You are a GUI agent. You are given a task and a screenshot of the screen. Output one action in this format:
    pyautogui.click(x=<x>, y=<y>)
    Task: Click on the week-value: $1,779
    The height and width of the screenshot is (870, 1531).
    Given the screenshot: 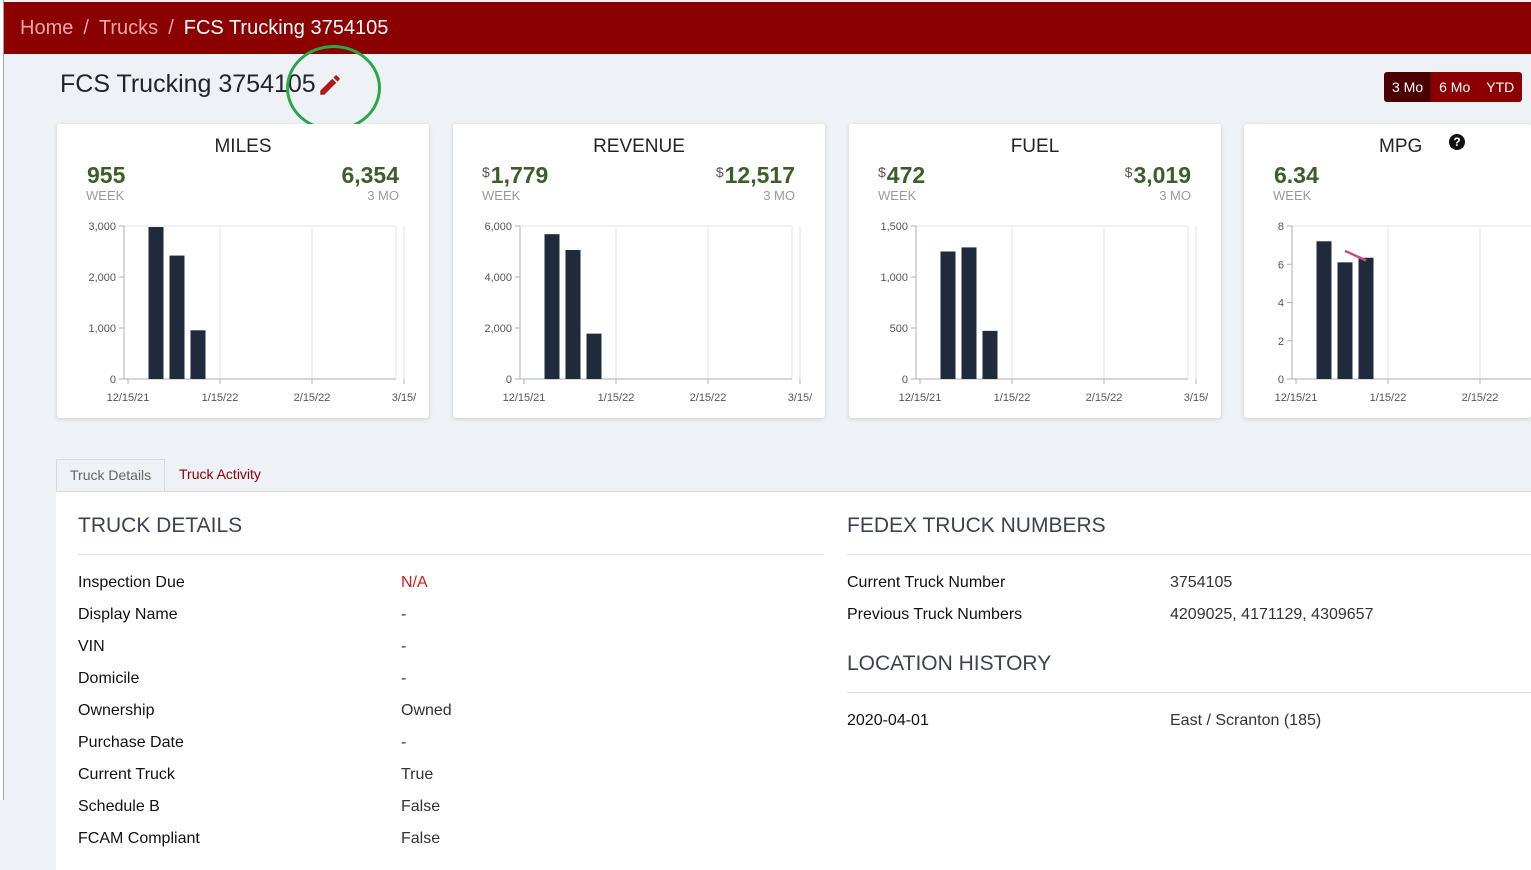 What is the action you would take?
    pyautogui.click(x=515, y=175)
    